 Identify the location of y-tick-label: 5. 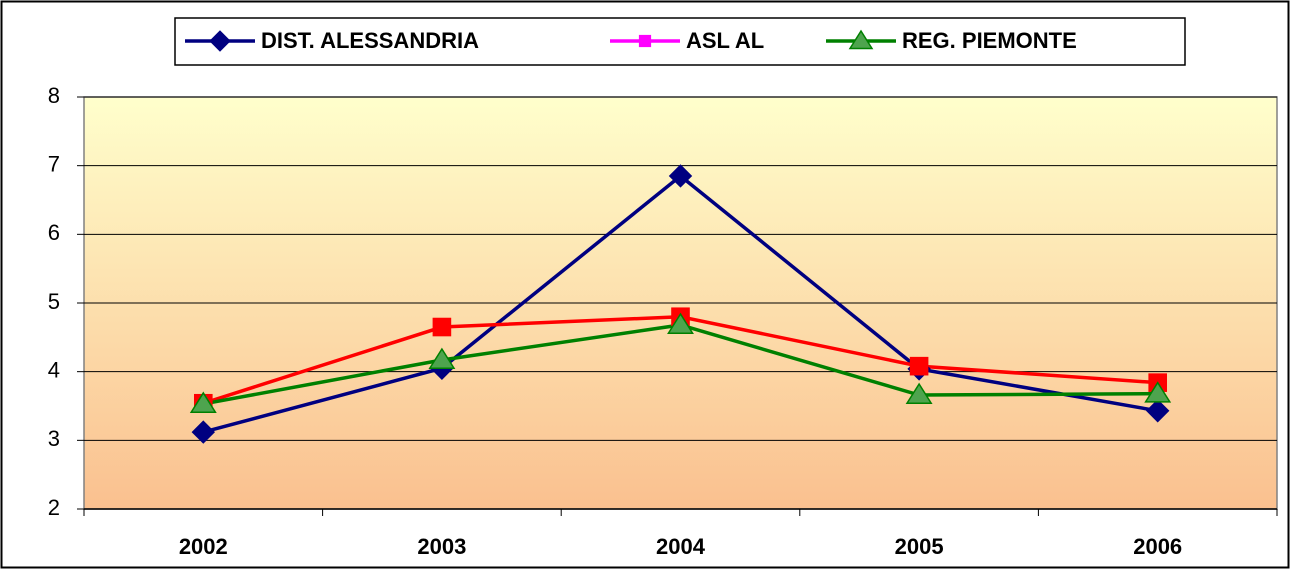
(54, 301).